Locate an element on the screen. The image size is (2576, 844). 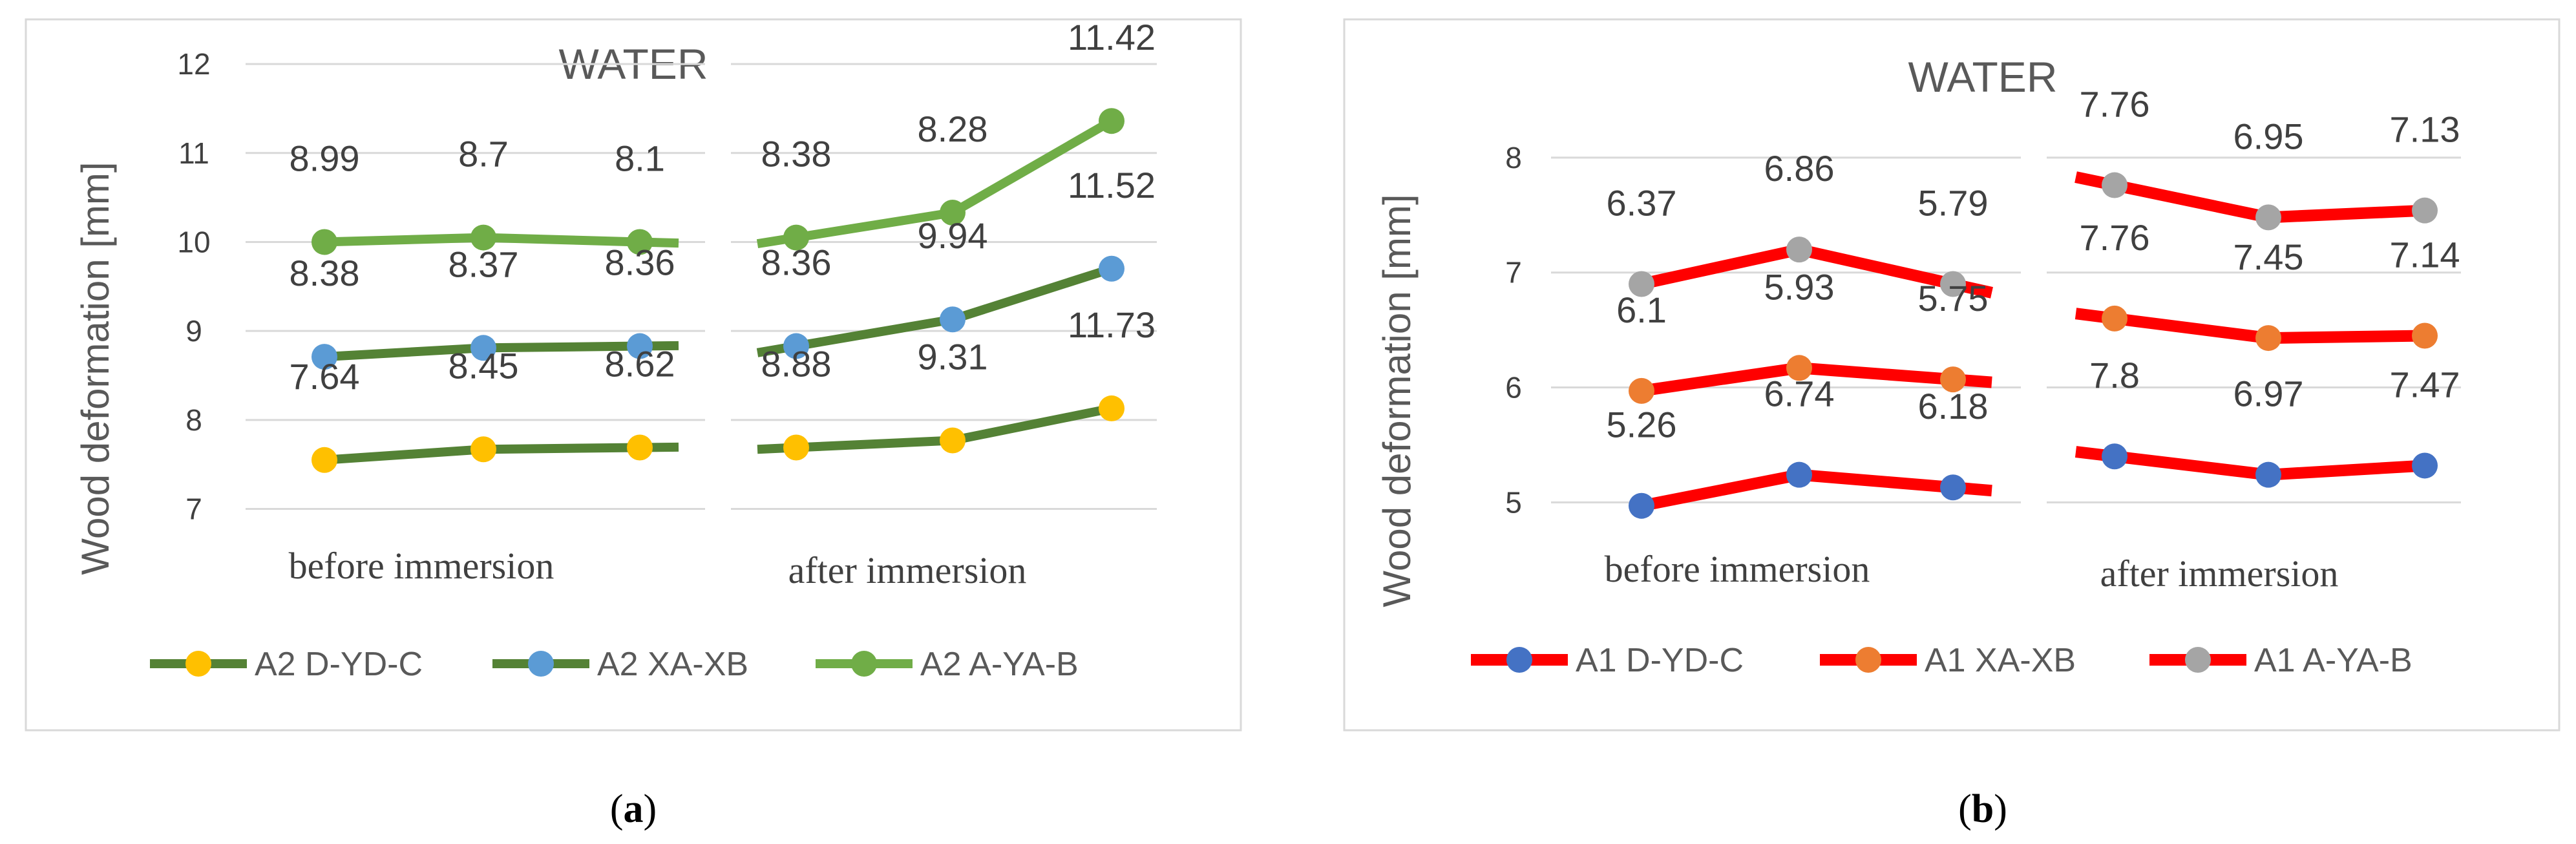
data-label: 5.26 is located at coordinates (1642, 425).